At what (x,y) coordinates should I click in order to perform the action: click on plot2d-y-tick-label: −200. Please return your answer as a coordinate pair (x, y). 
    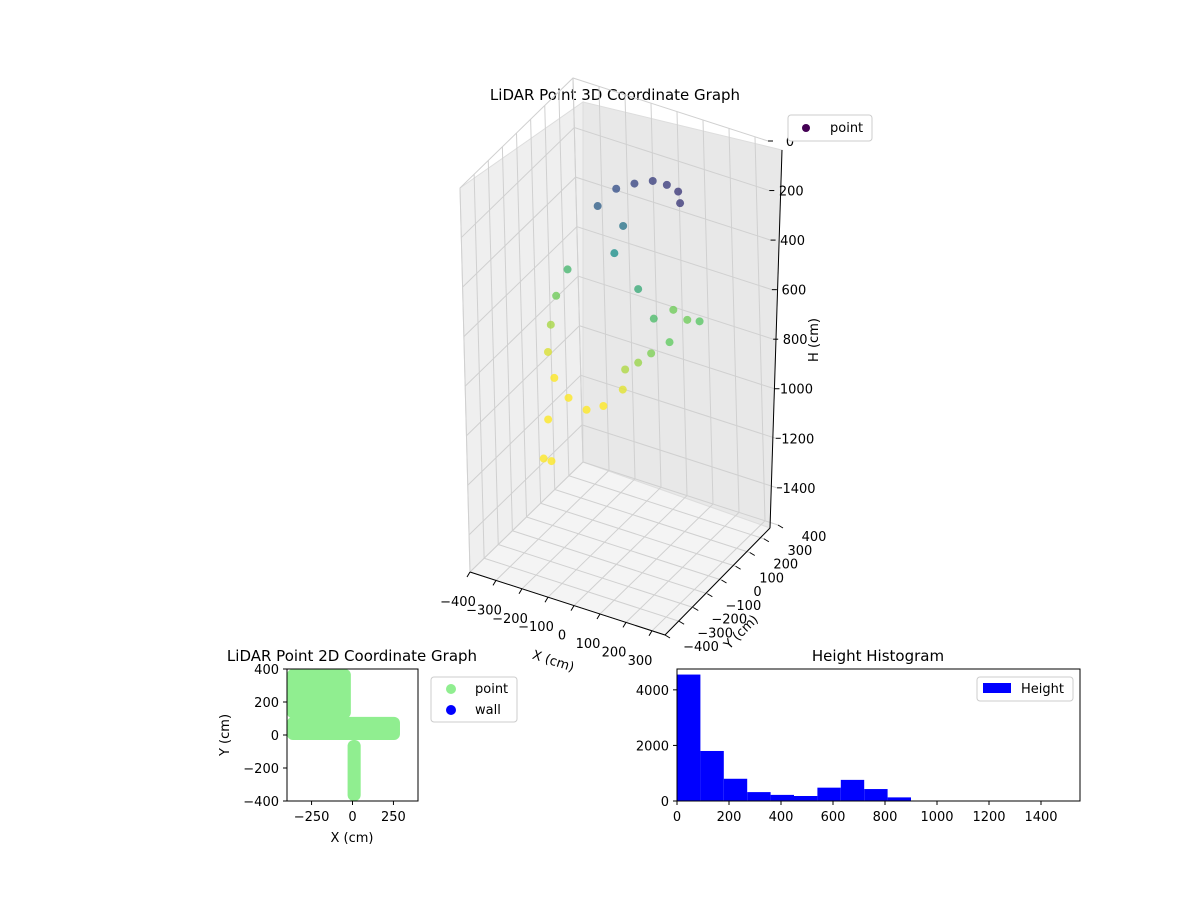
    Looking at the image, I should click on (261, 769).